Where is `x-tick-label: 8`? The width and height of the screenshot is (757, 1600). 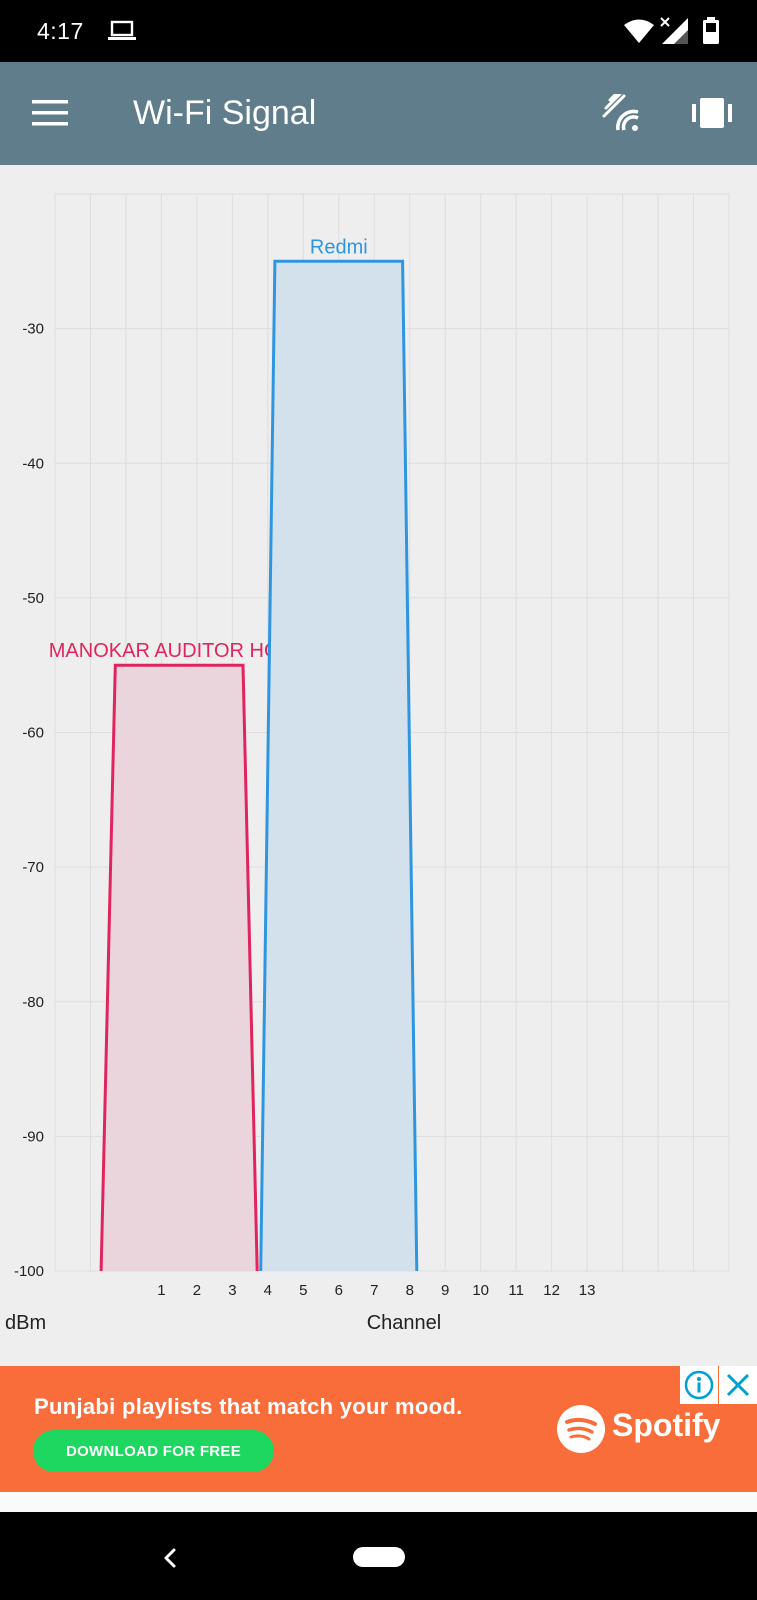 x-tick-label: 8 is located at coordinates (410, 1290).